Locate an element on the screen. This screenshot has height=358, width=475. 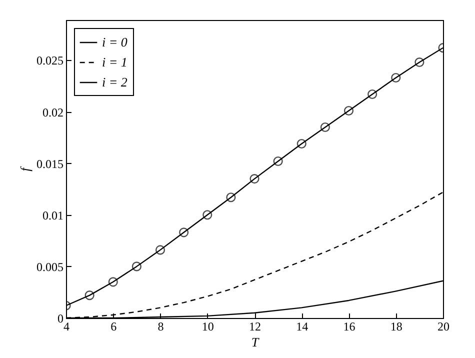
y-tick-label: 0.015 is located at coordinates (50, 163).